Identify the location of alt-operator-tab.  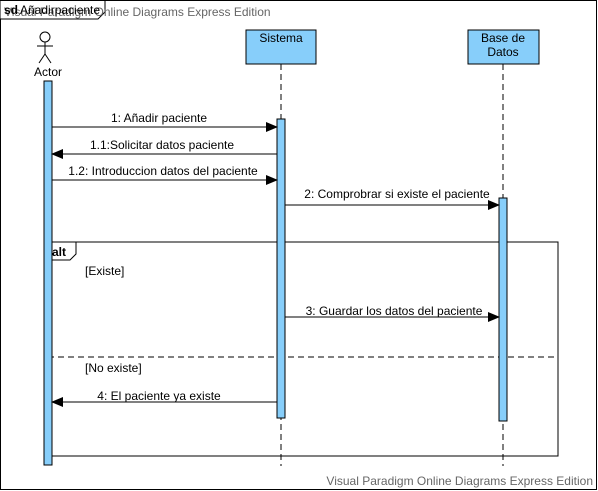
(62, 251).